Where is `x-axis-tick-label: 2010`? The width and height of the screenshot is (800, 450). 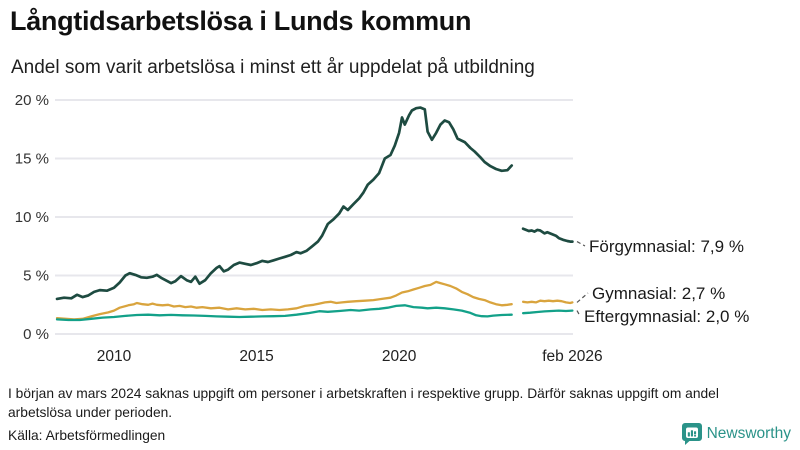 x-axis-tick-label: 2010 is located at coordinates (114, 356).